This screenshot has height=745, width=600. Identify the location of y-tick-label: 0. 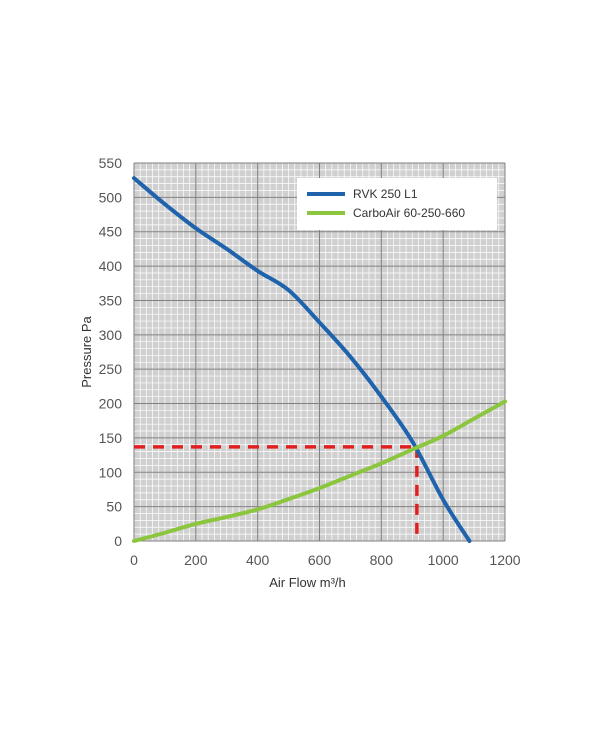
(118, 541).